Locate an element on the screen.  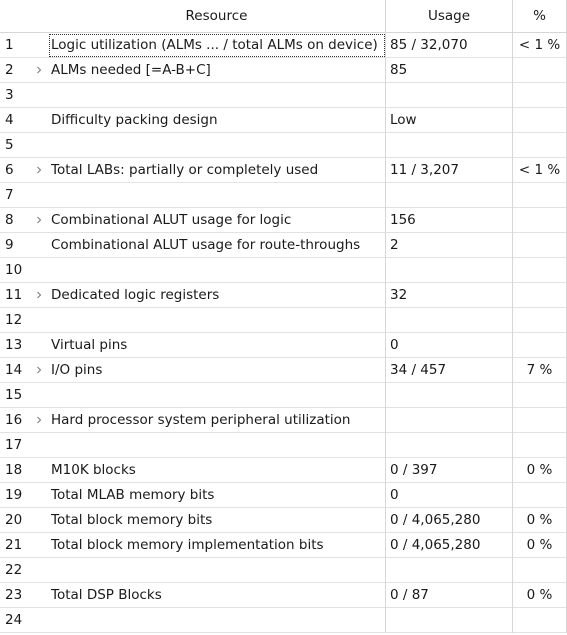
resource-cell: M10K blocks is located at coordinates (217, 470).